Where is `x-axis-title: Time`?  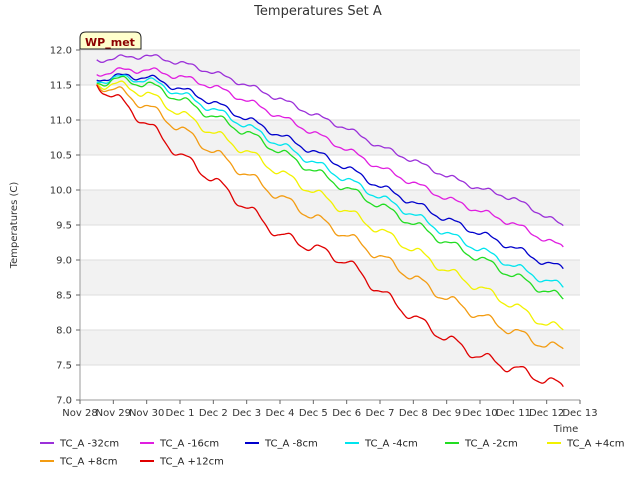
x-axis-title: Time is located at coordinates (565, 429).